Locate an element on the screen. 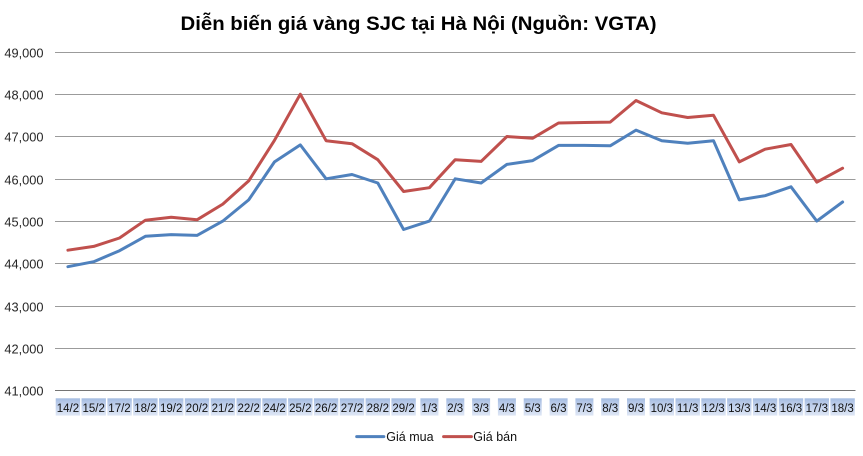 The width and height of the screenshot is (863, 456). svg-text: 29/2 is located at coordinates (403, 409).